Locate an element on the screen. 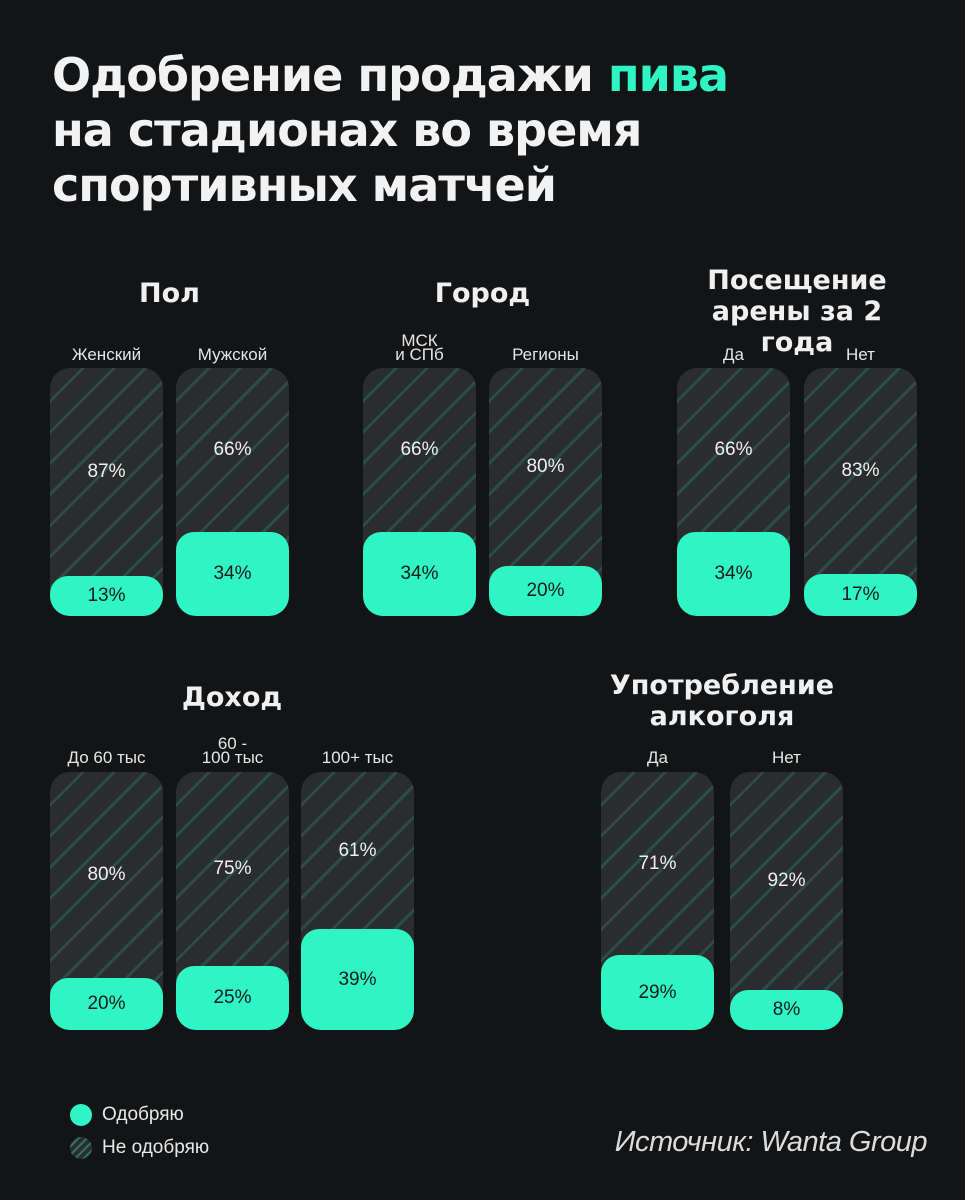 This screenshot has height=1200, width=965. category-label: Мужской is located at coordinates (232, 354).